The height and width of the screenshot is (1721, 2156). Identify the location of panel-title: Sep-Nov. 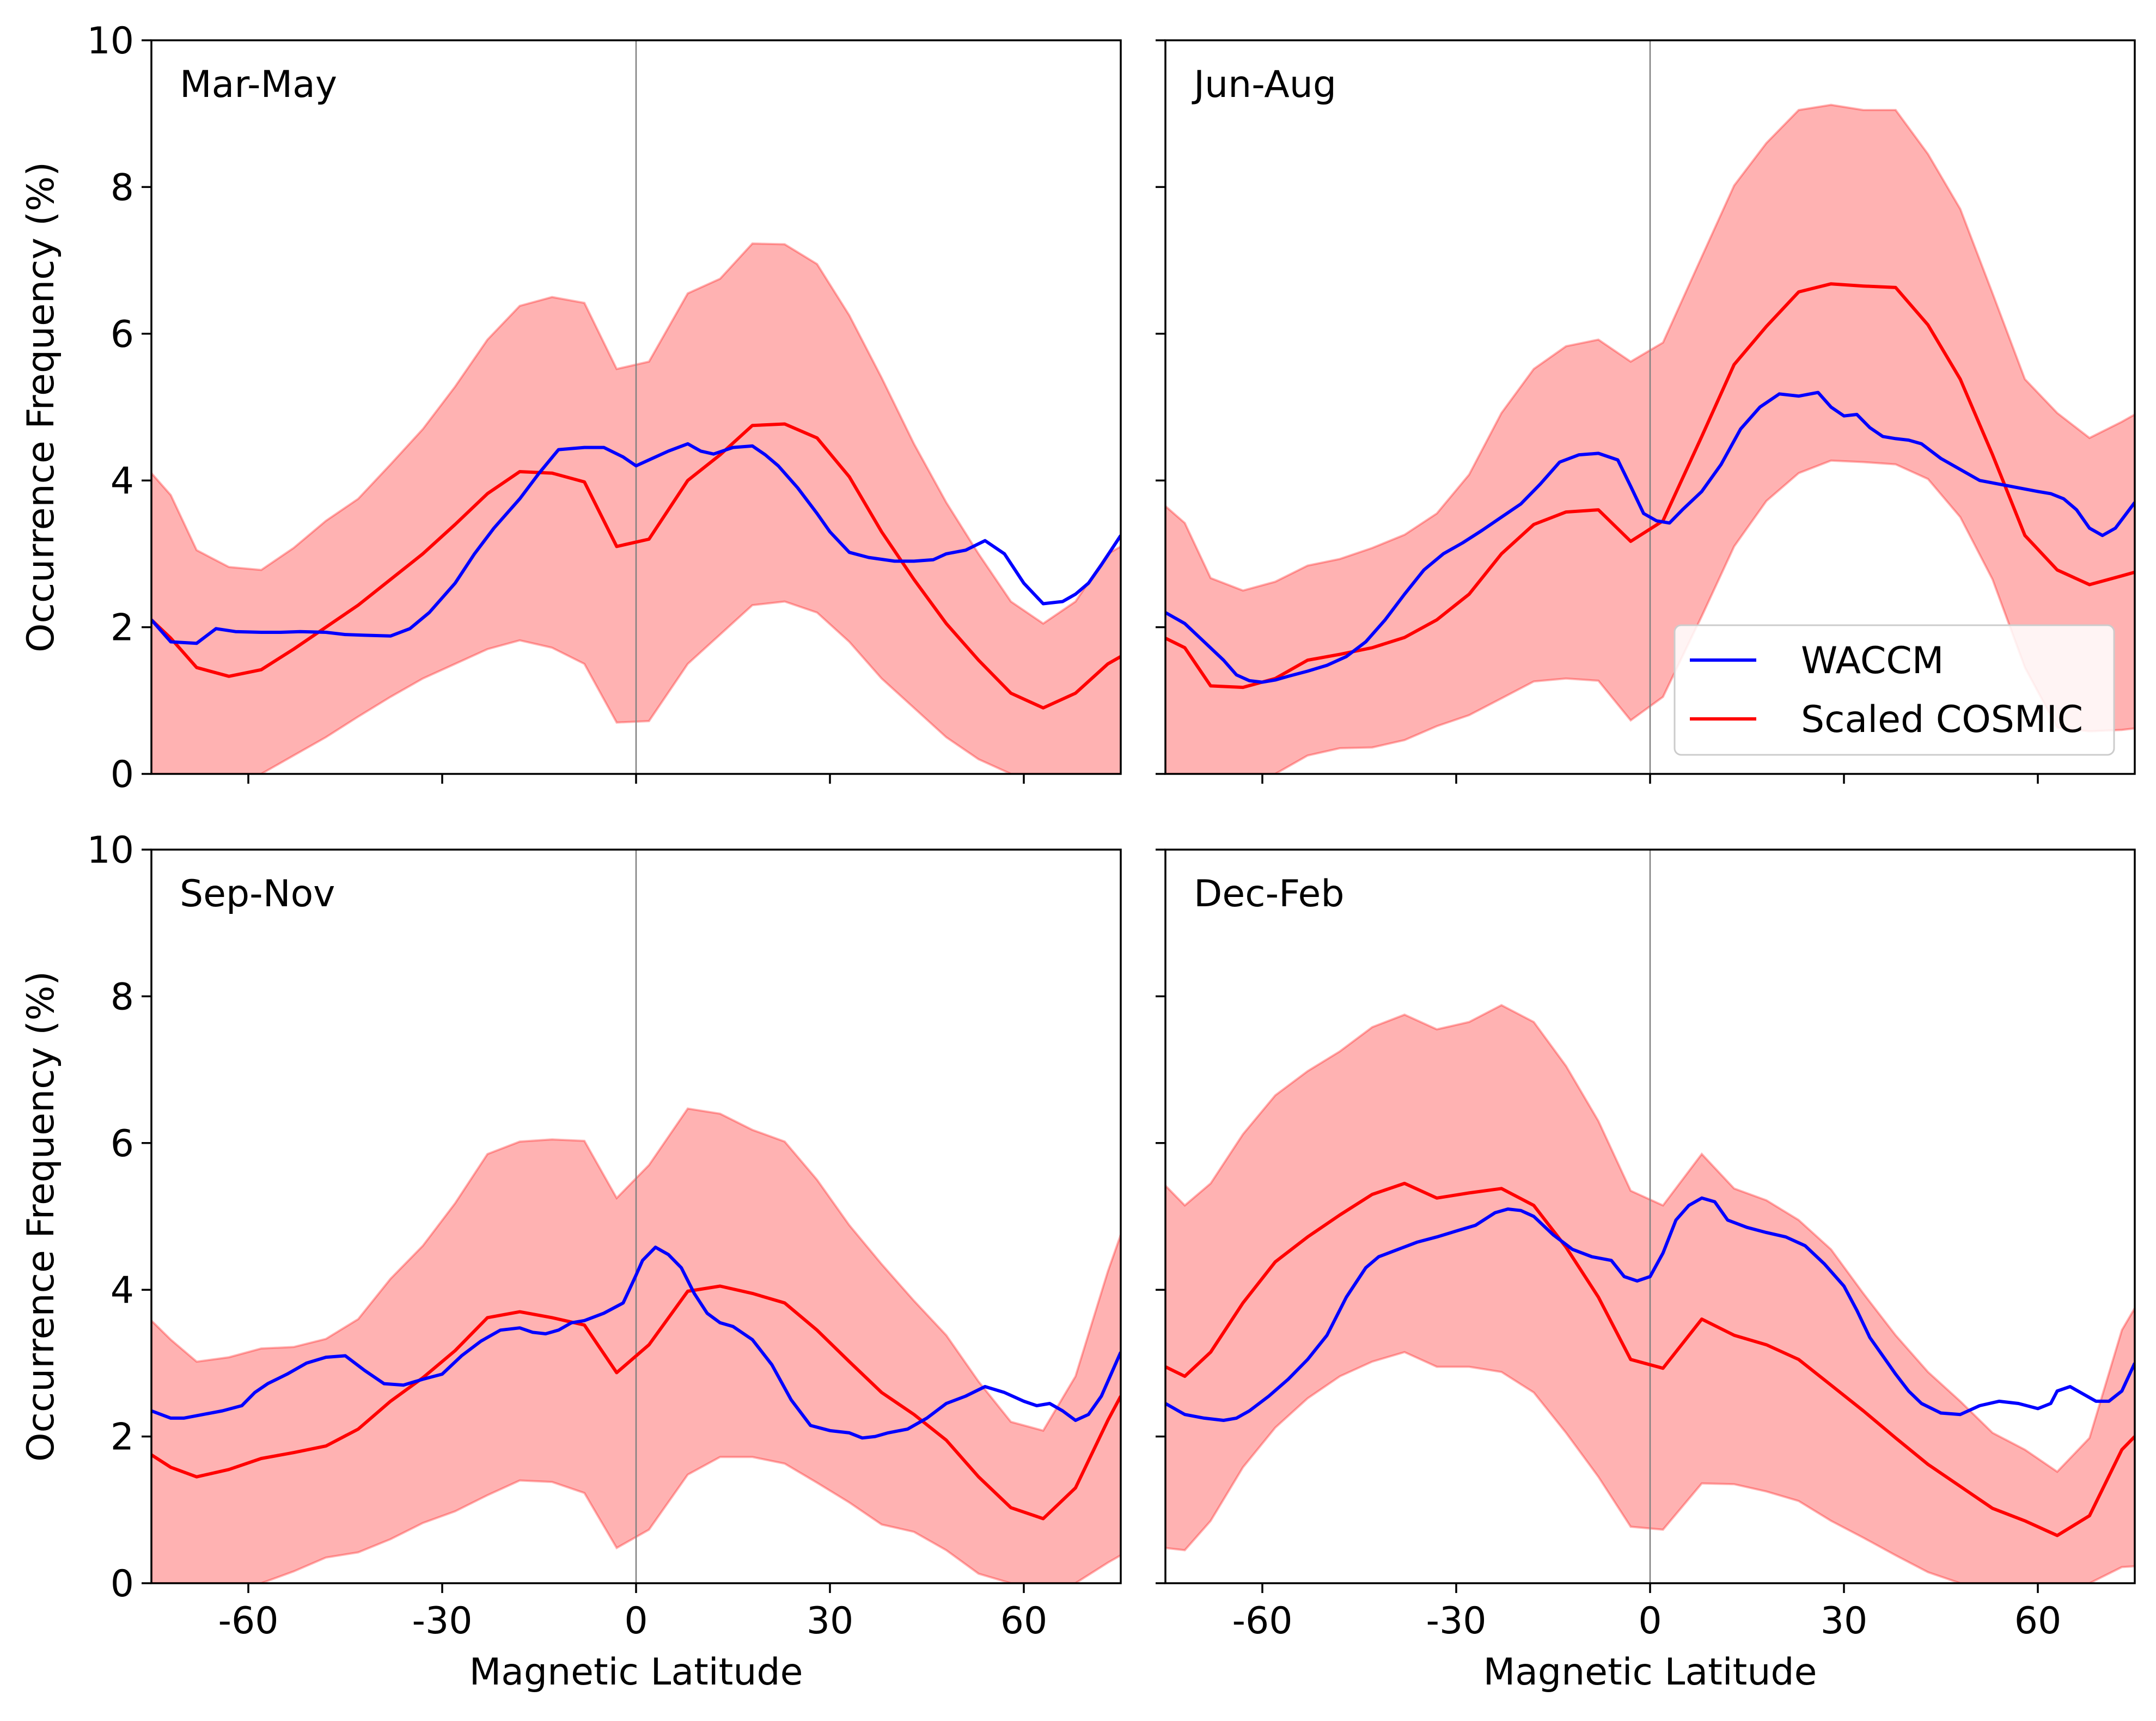
(257, 894).